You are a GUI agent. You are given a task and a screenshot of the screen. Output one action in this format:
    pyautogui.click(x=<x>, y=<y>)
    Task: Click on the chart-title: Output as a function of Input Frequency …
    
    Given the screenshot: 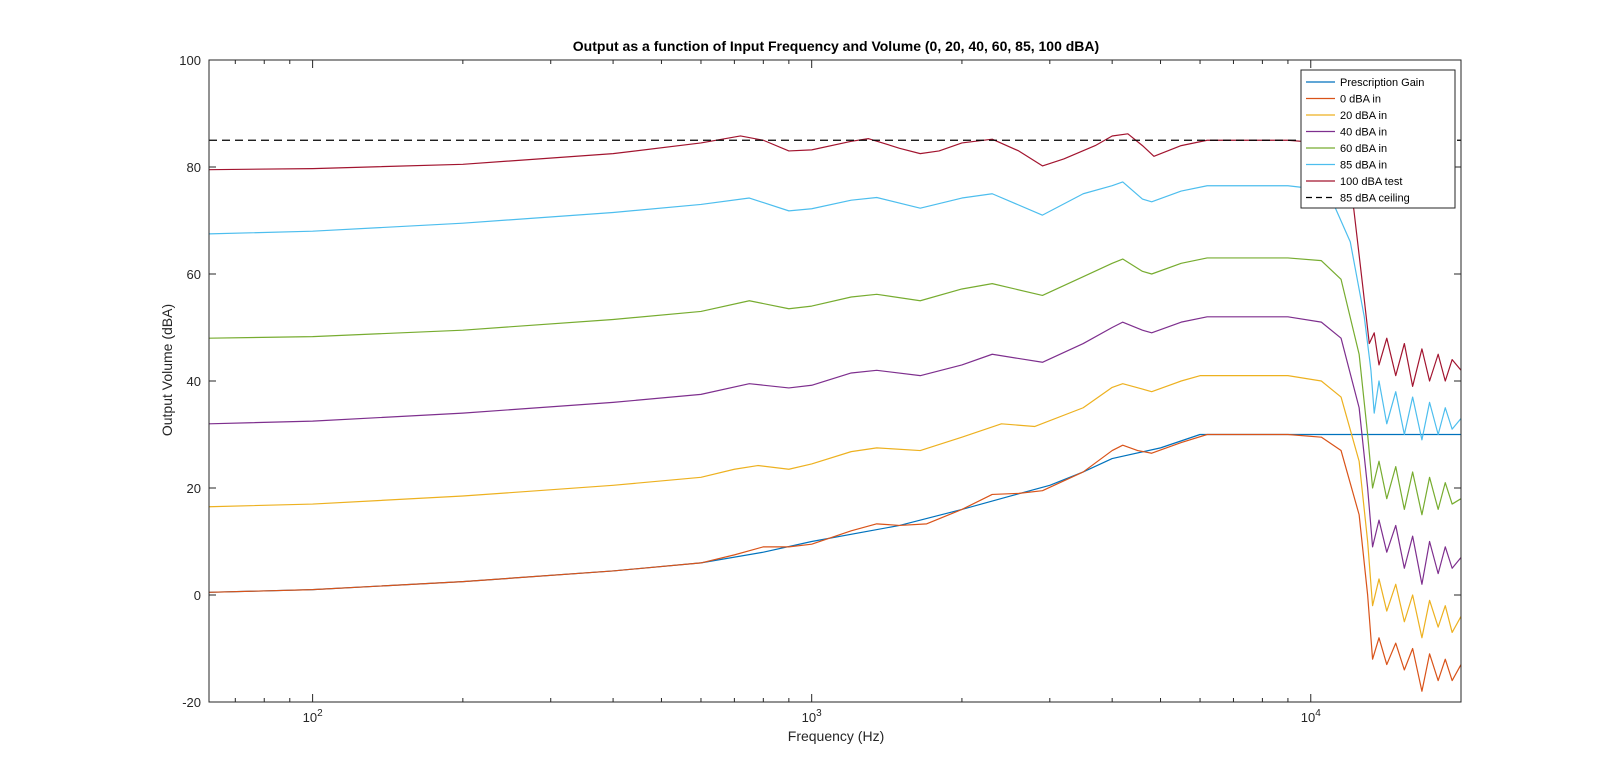 What is the action you would take?
    pyautogui.click(x=836, y=46)
    